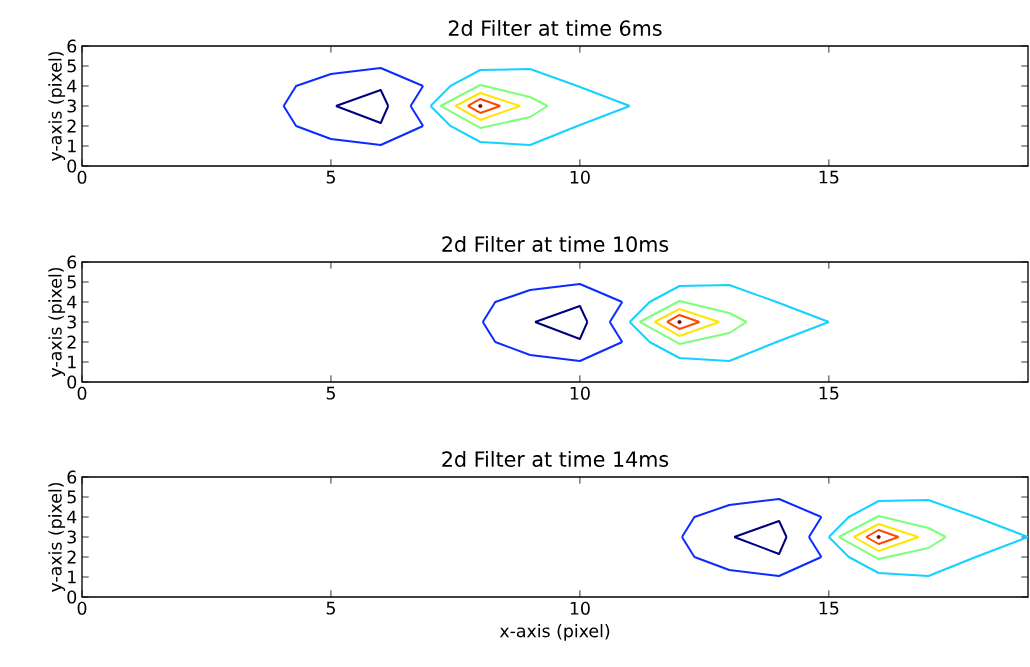  I want to click on chart-title: 2d Filter at time 6ms, so click(555, 27).